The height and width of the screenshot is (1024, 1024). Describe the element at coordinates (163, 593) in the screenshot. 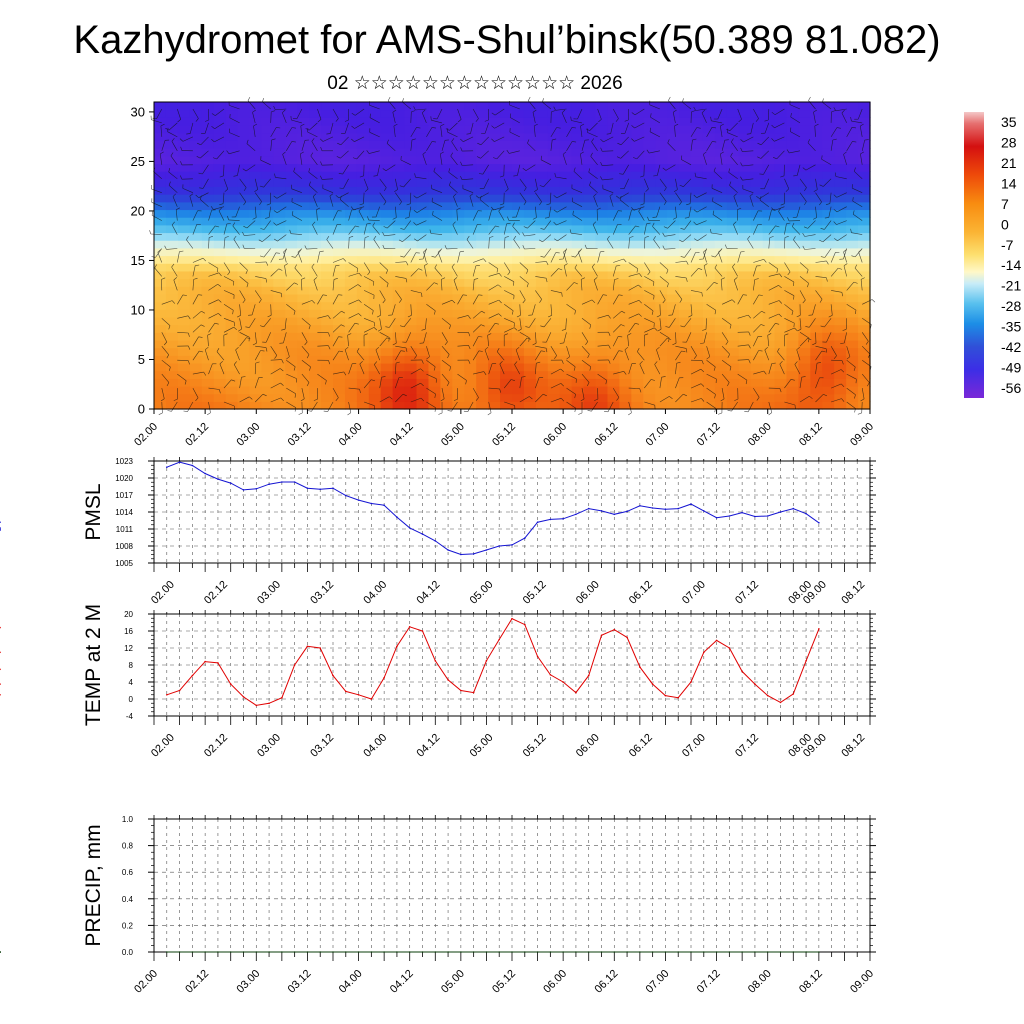

I see `x-tick-label: 02.00` at that location.